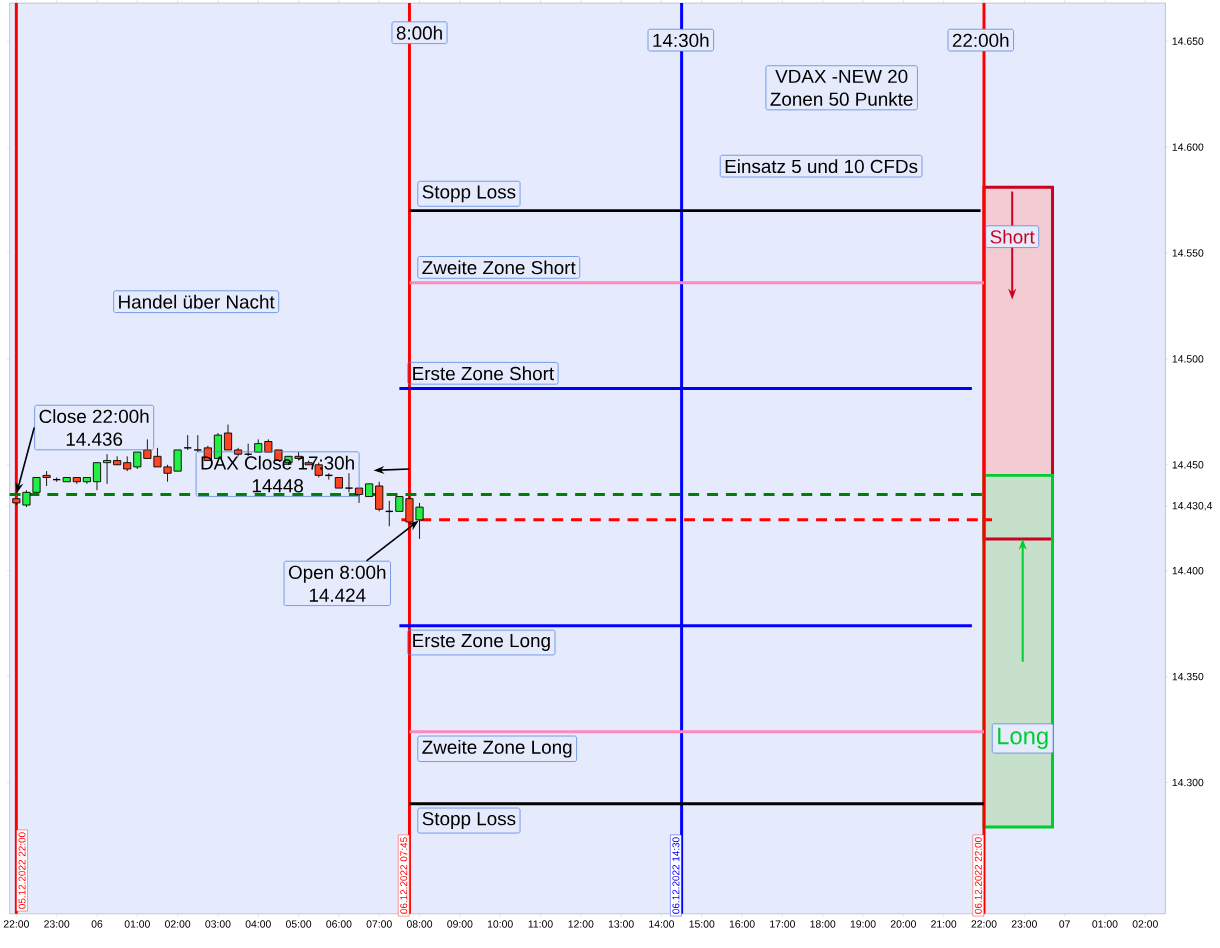 Image resolution: width=1220 pixels, height=948 pixels. I want to click on y-tick-label: 14.430,4, so click(1192, 506).